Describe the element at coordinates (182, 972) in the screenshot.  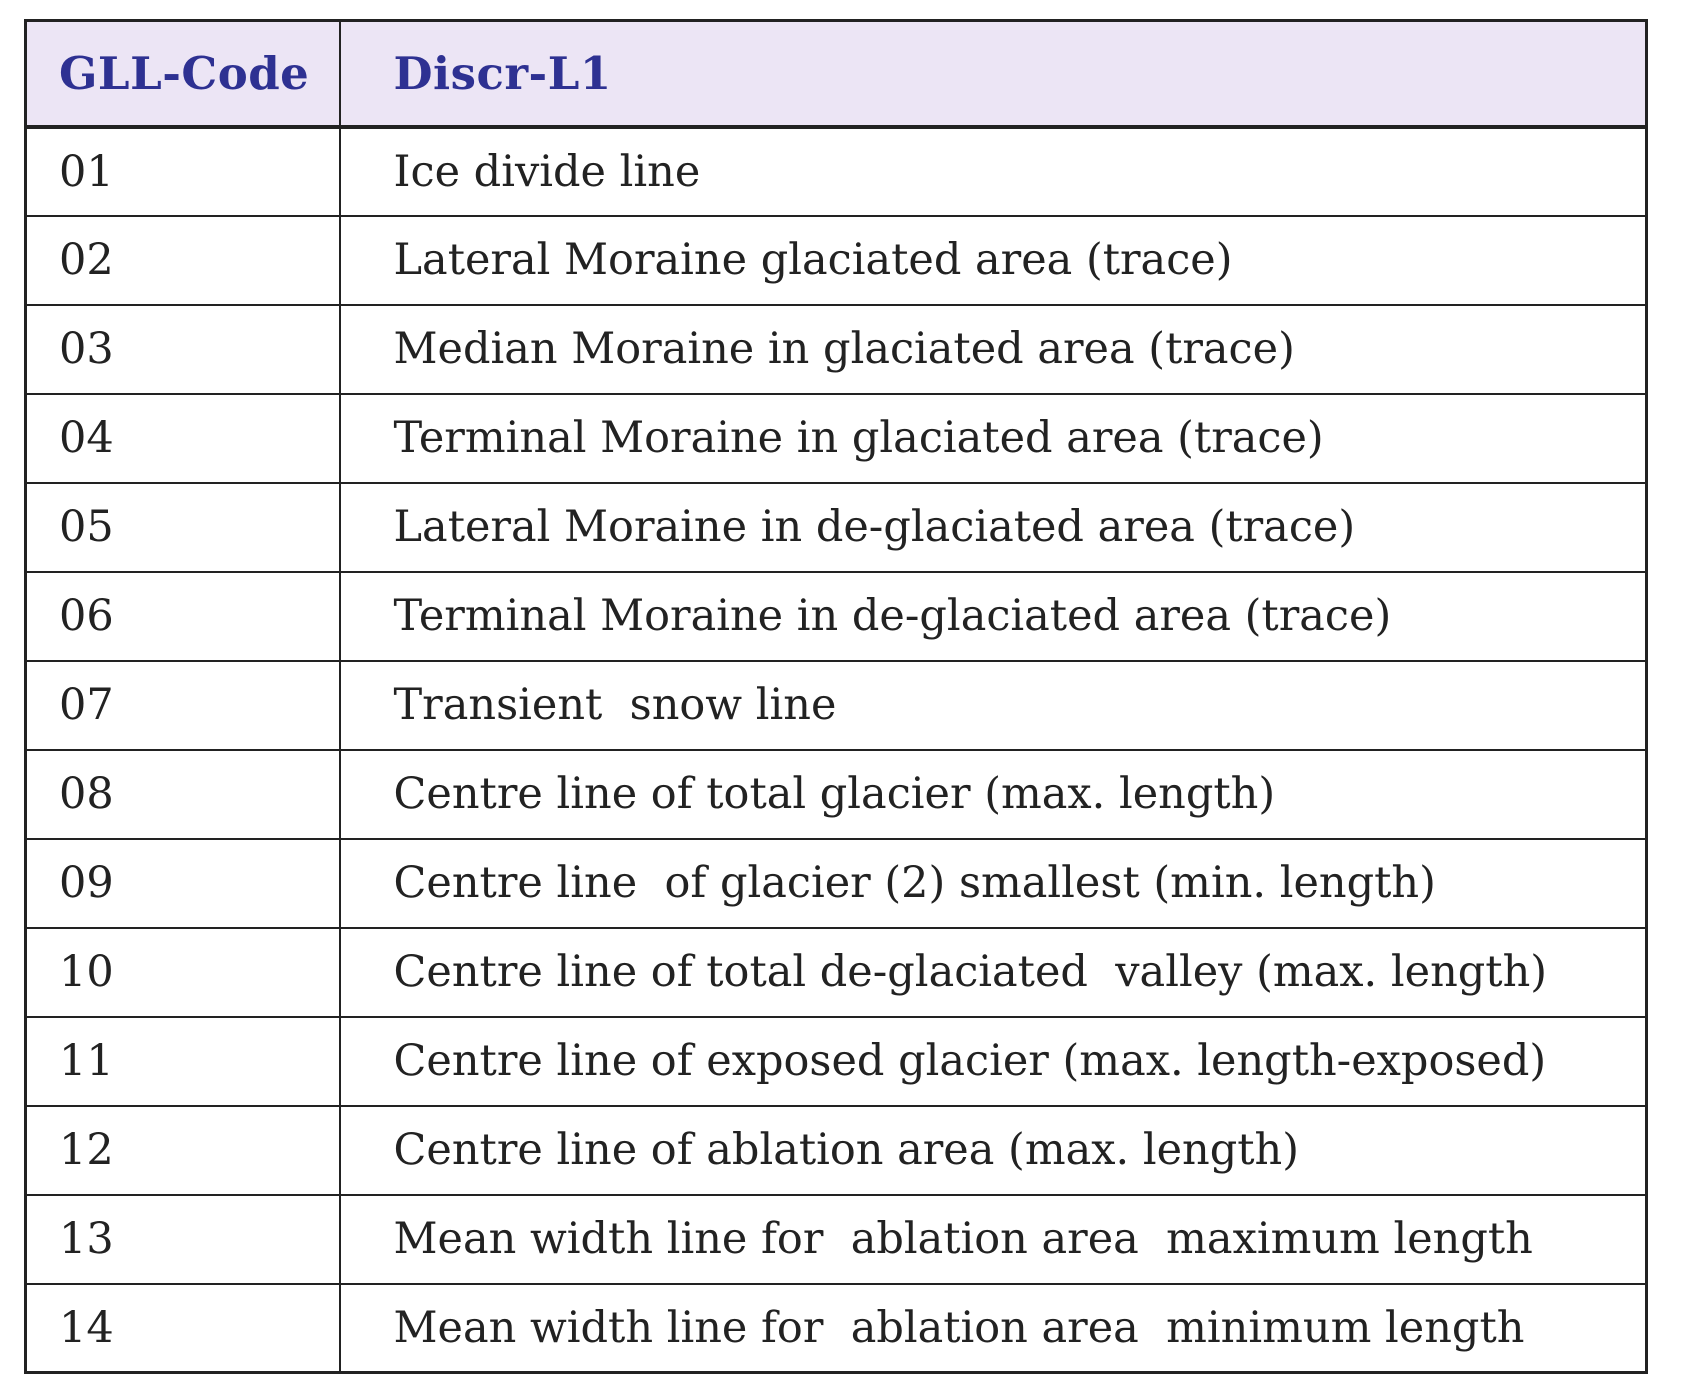
I see `row-code: 10` at that location.